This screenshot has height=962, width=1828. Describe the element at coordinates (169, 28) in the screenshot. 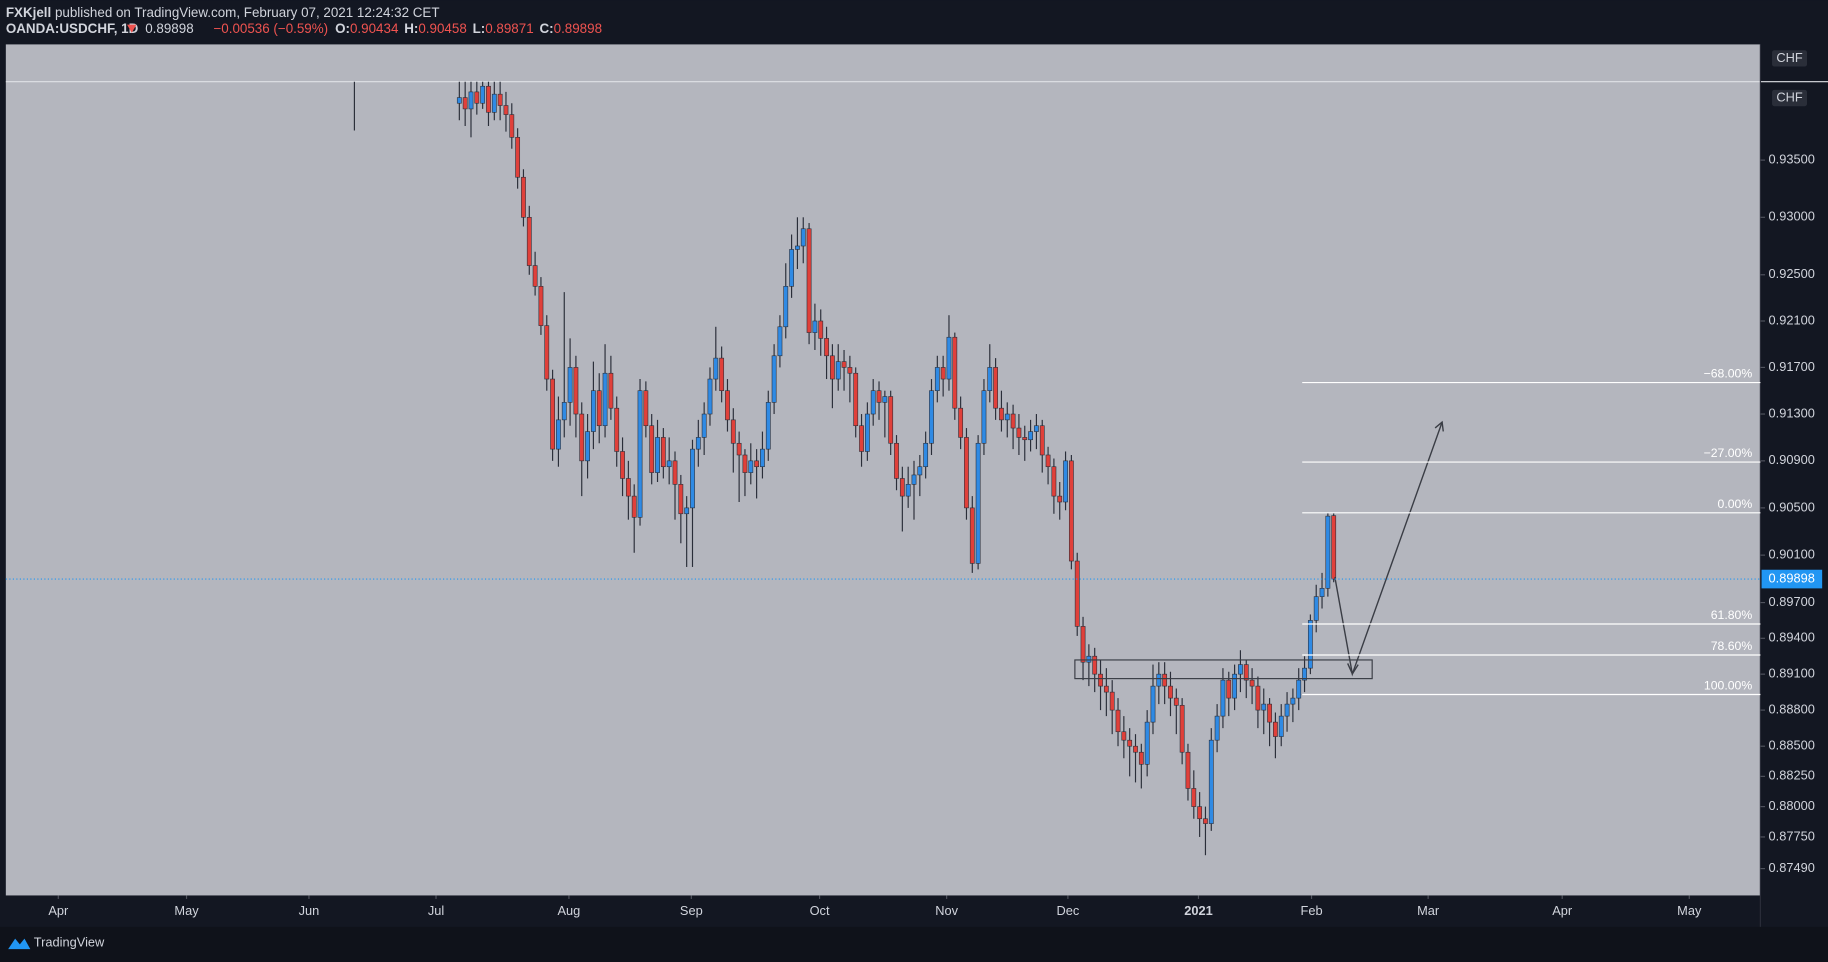

I see `last-price: 0.89898` at that location.